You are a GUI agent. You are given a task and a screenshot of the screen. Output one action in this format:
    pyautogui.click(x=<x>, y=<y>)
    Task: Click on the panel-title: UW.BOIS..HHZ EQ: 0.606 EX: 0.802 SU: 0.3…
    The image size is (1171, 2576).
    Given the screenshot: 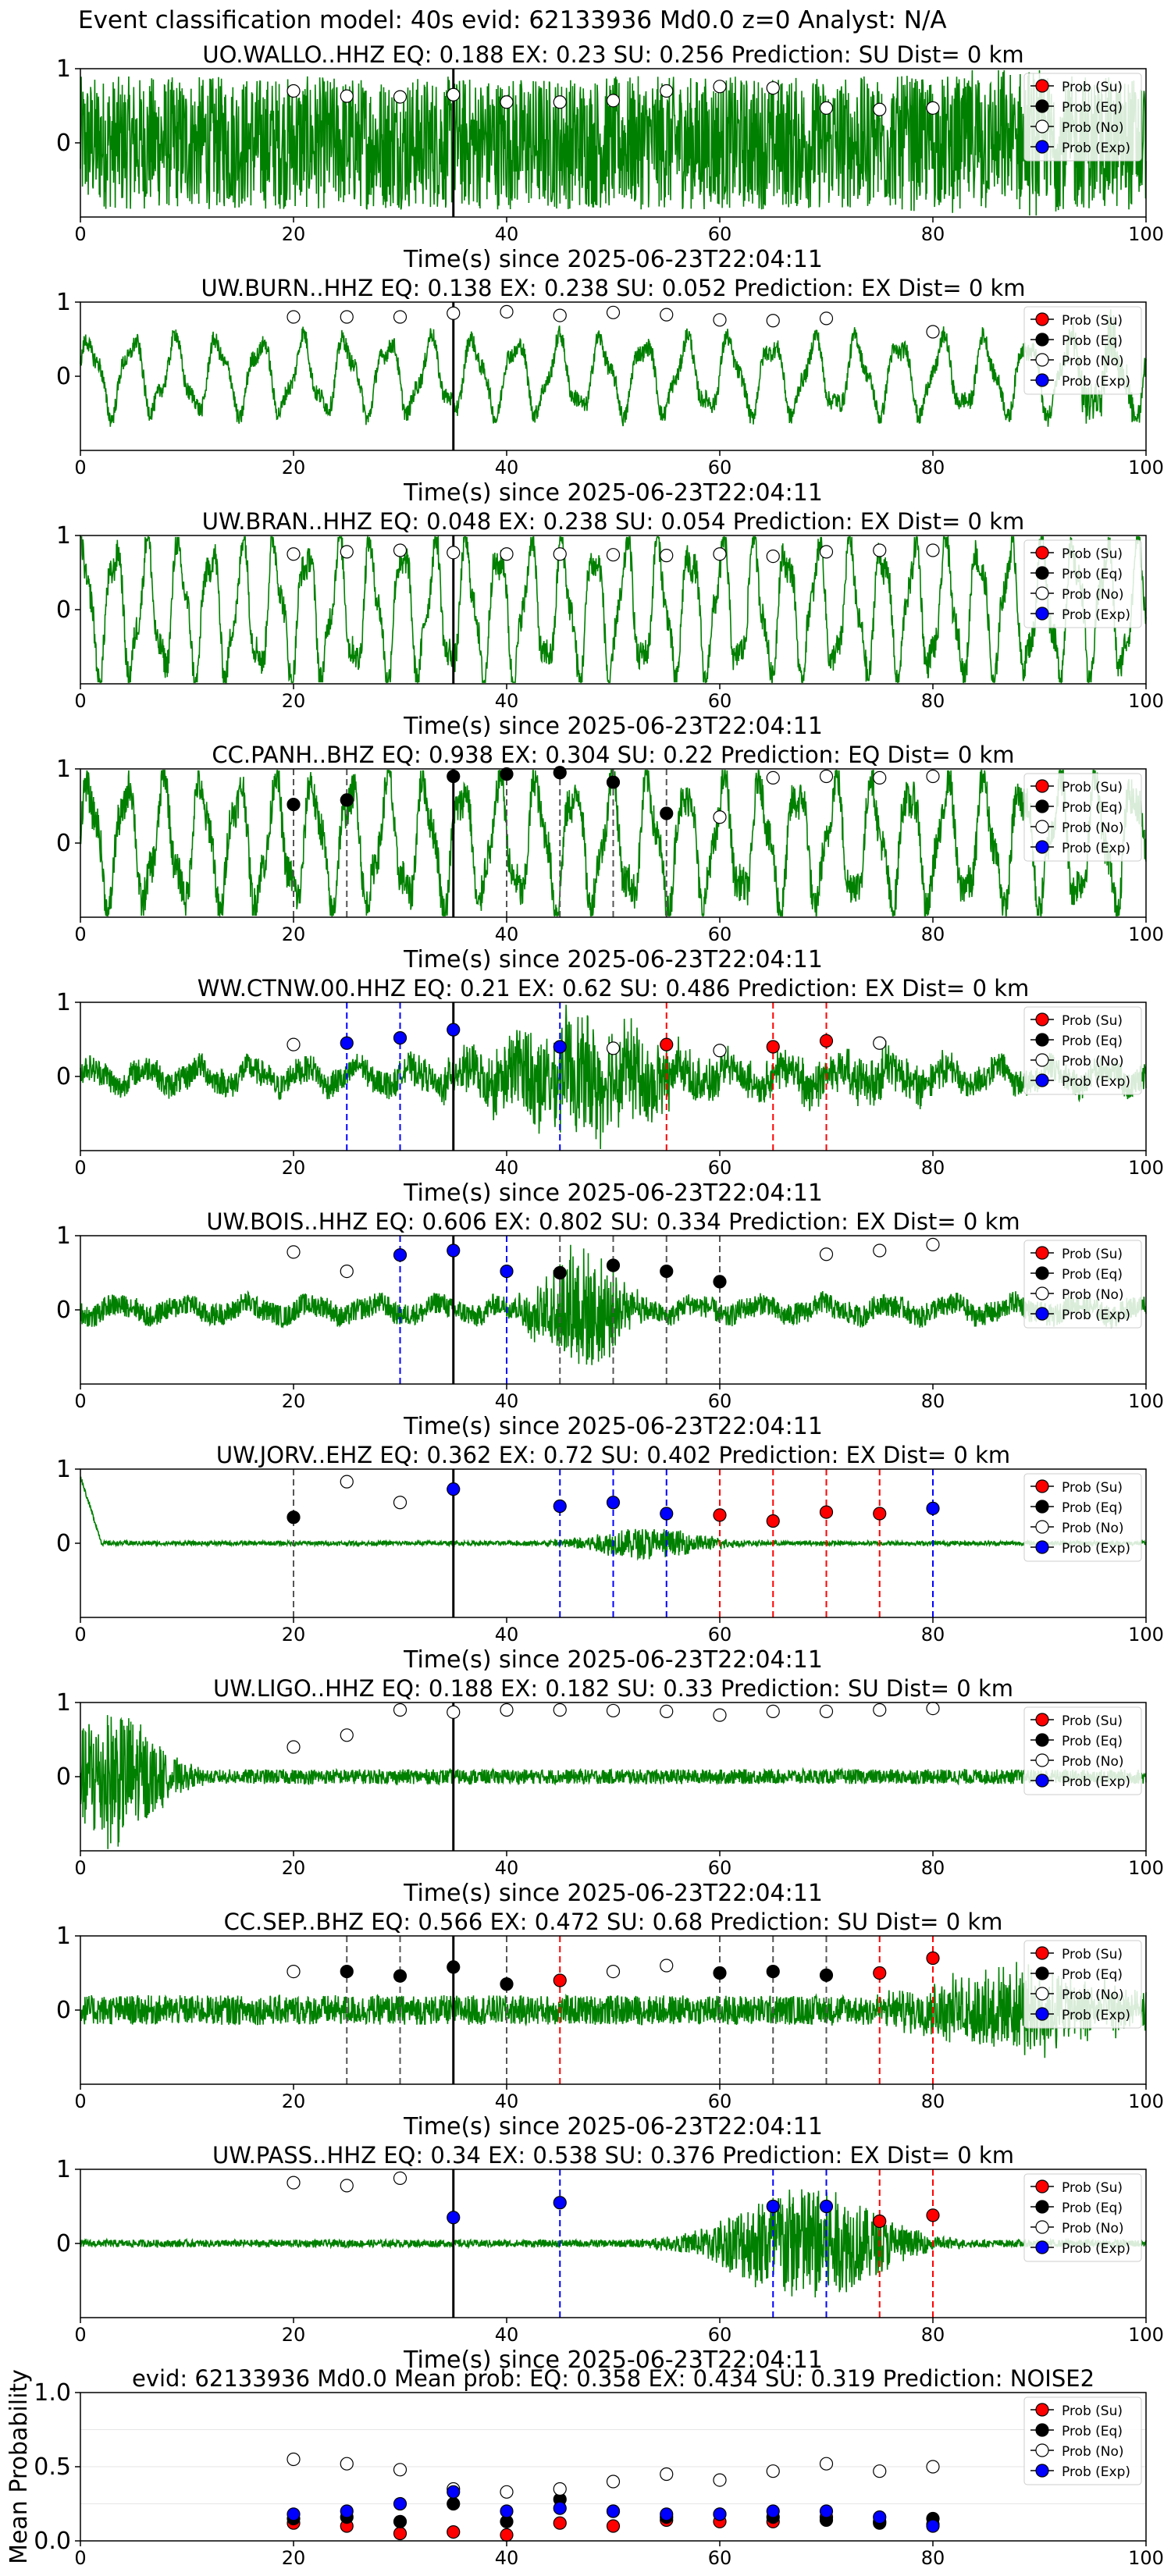 What is the action you would take?
    pyautogui.click(x=613, y=1221)
    